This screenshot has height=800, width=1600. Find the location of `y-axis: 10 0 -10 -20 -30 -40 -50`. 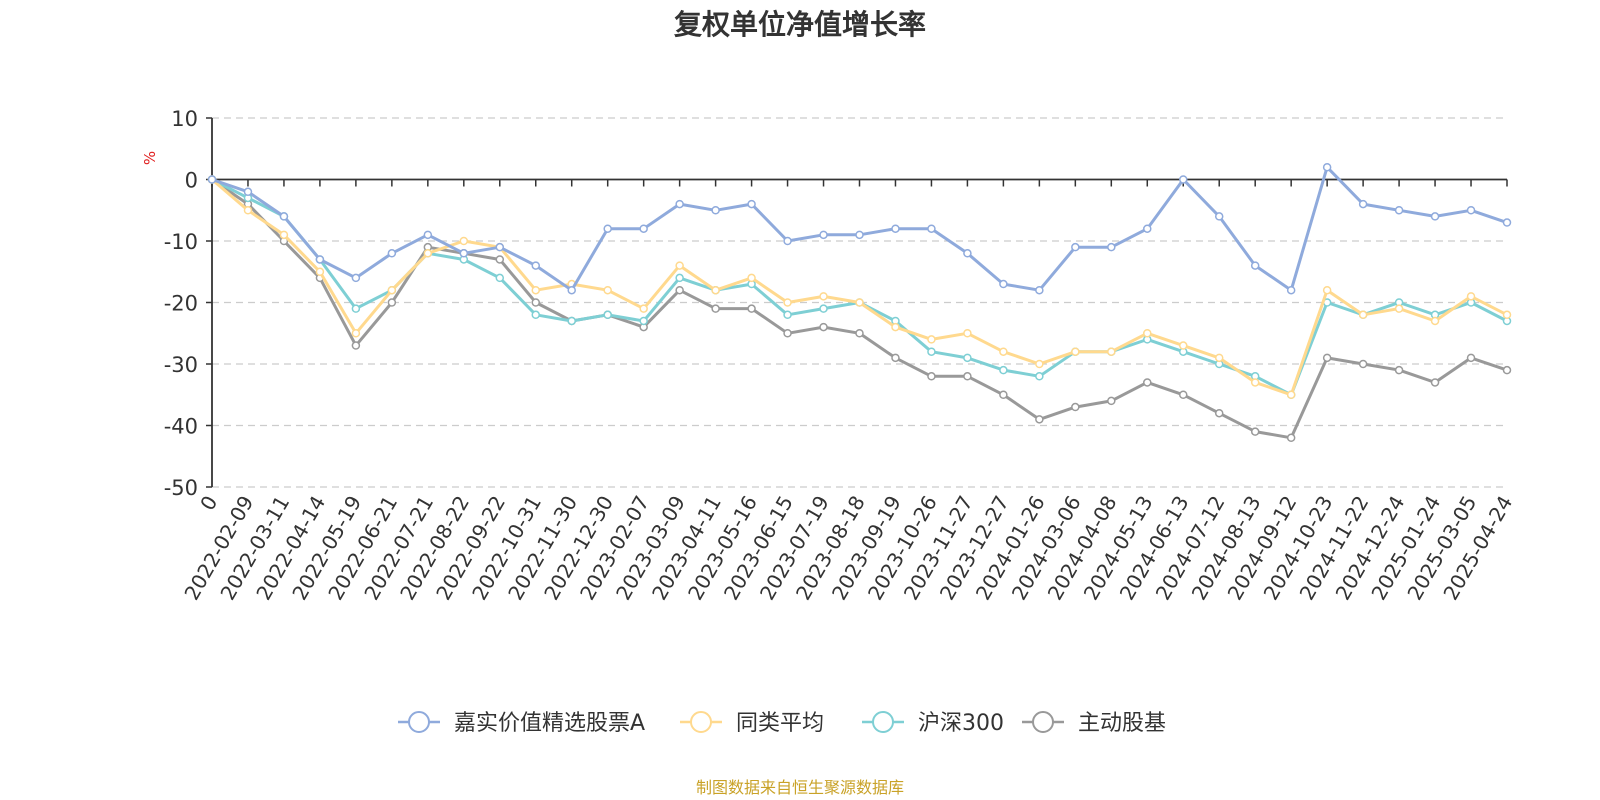

y-axis: 10 0 -10 -20 -30 -40 -50 is located at coordinates (188, 303).